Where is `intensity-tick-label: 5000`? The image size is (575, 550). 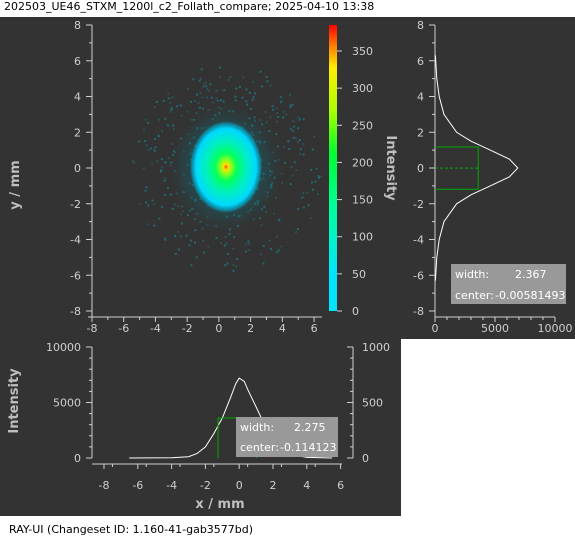
intensity-tick-label: 5000 is located at coordinates (67, 403).